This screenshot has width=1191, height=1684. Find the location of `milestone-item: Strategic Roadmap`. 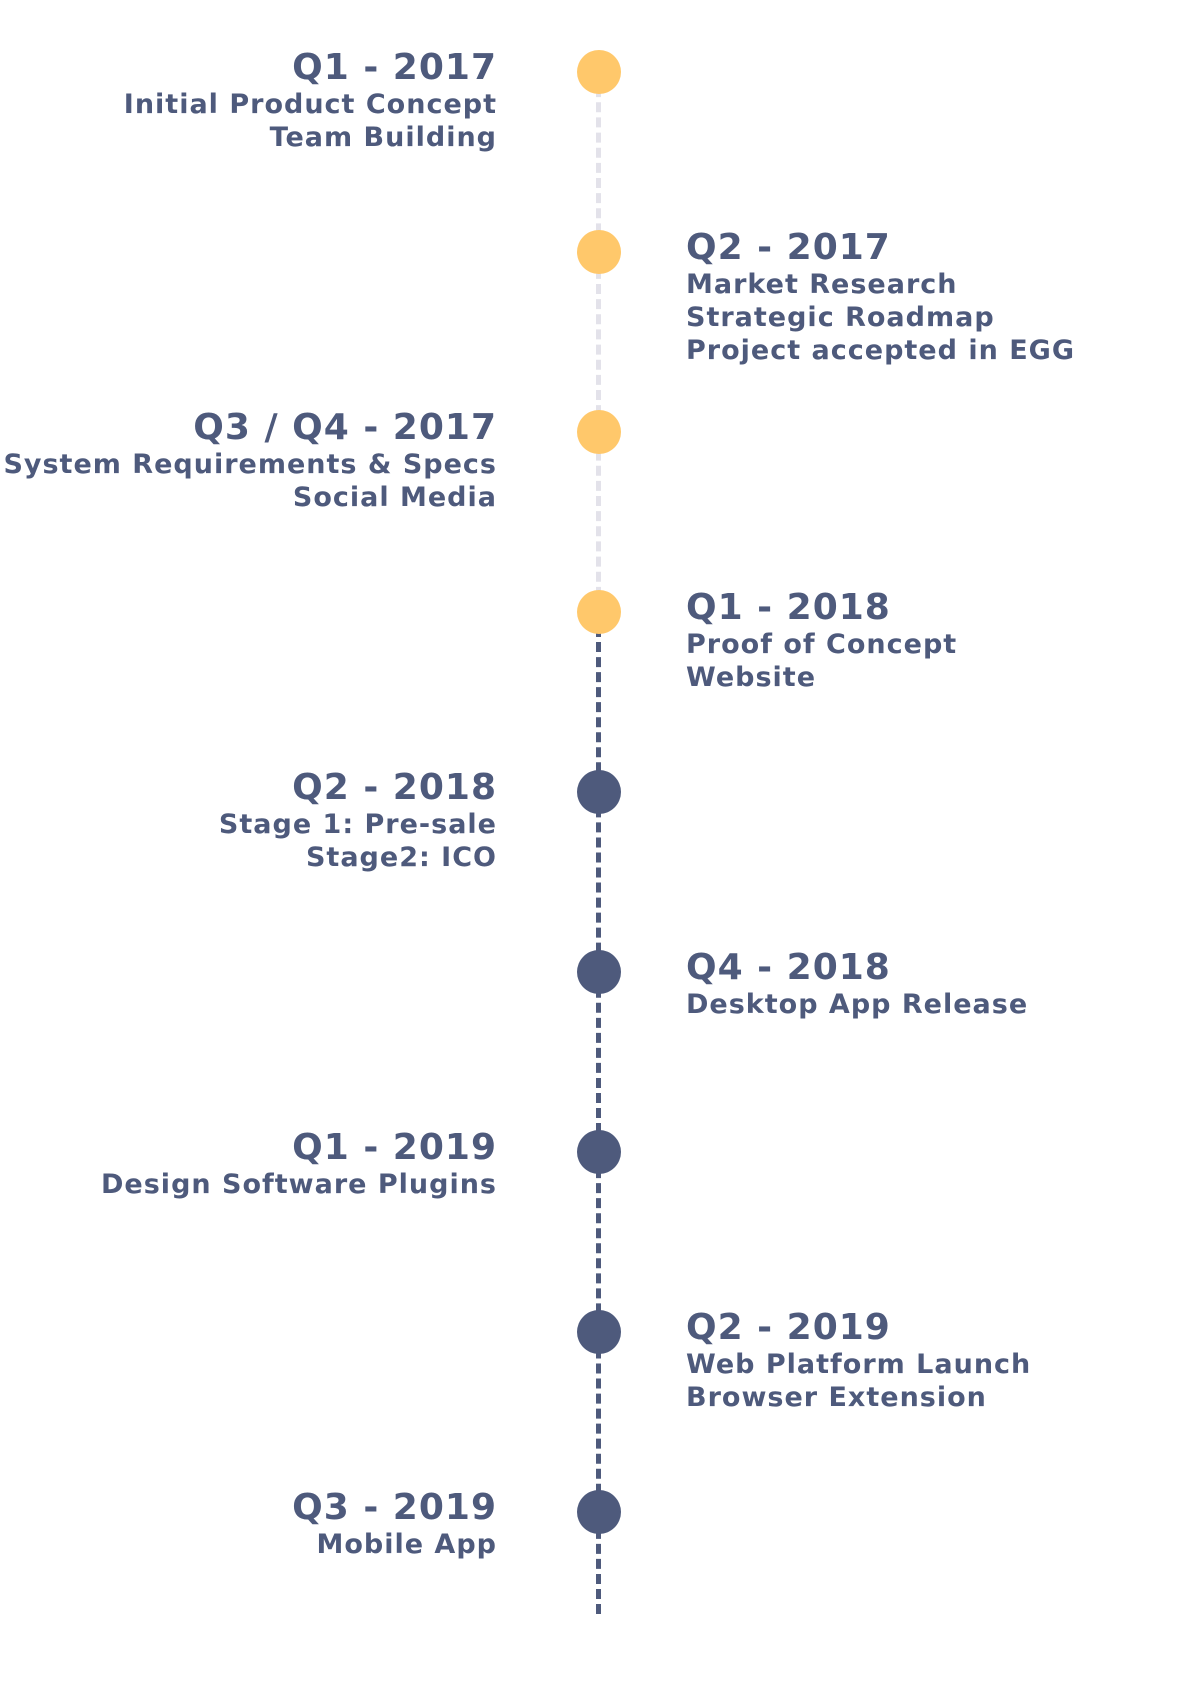

milestone-item: Strategic Roadmap is located at coordinates (840, 317).